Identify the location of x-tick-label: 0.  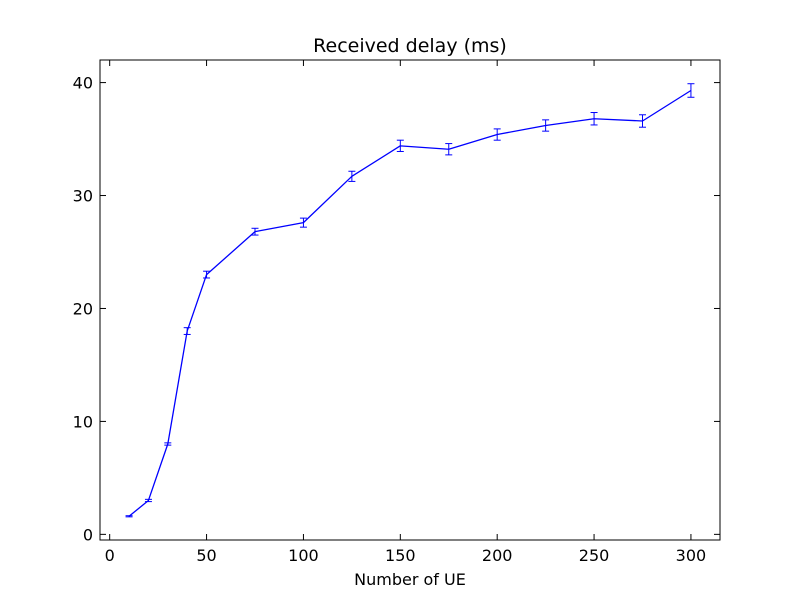
(110, 555).